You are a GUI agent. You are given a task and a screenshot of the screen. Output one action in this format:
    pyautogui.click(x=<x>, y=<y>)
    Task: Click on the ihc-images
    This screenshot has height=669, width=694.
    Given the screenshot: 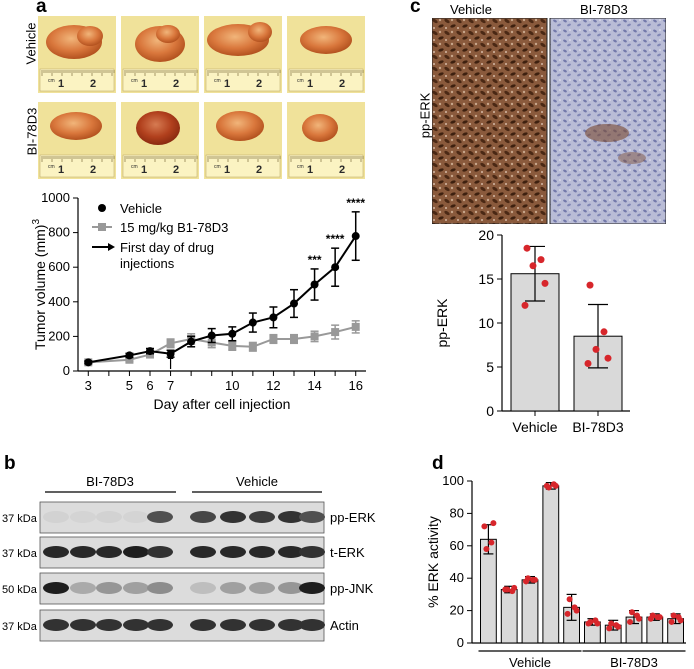 What is the action you would take?
    pyautogui.click(x=549, y=121)
    